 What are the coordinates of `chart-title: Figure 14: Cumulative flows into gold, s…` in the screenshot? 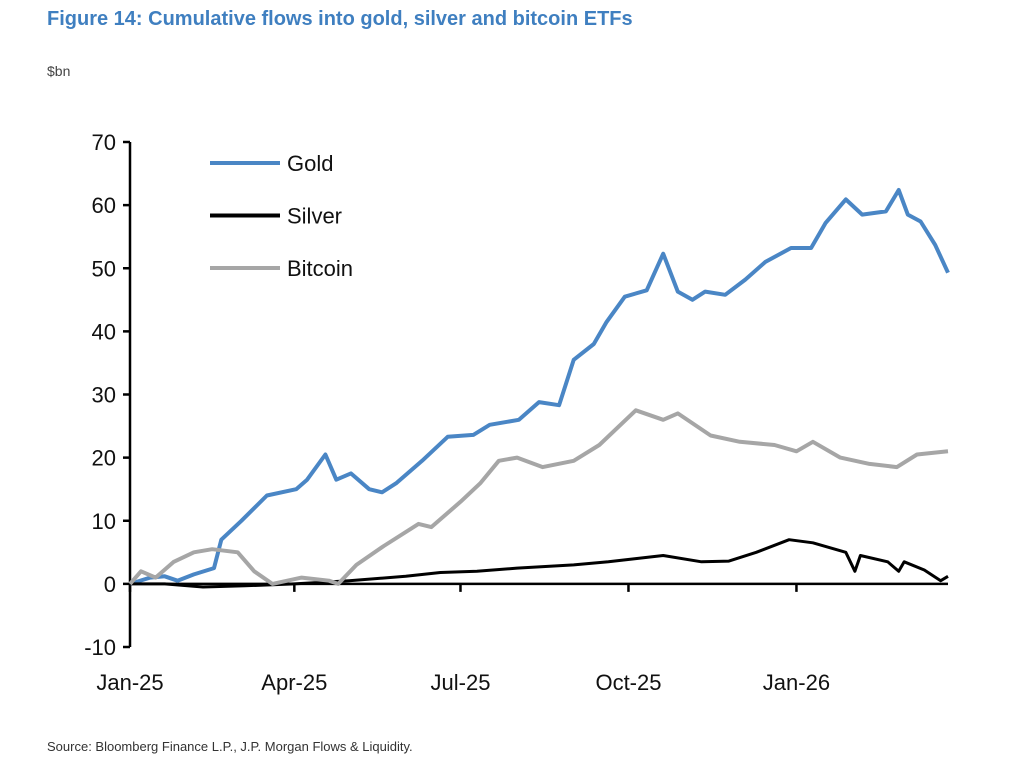 It's located at (340, 19).